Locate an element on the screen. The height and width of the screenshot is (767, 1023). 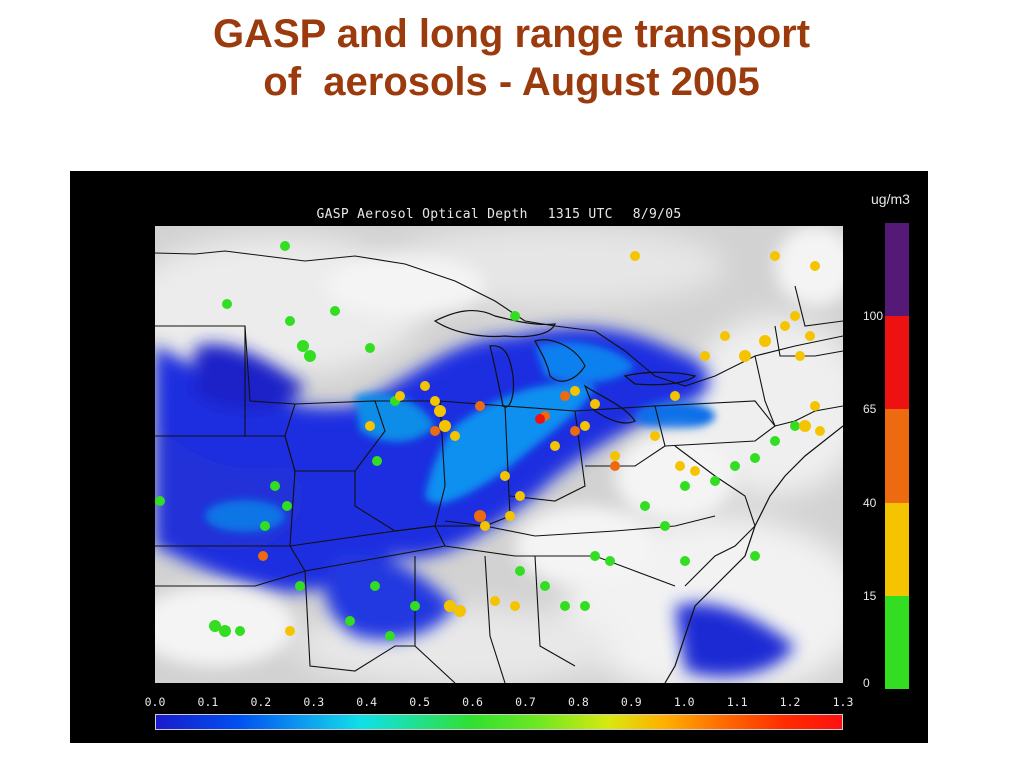
colorbar-tick-0.3: 0.3 is located at coordinates (314, 702).